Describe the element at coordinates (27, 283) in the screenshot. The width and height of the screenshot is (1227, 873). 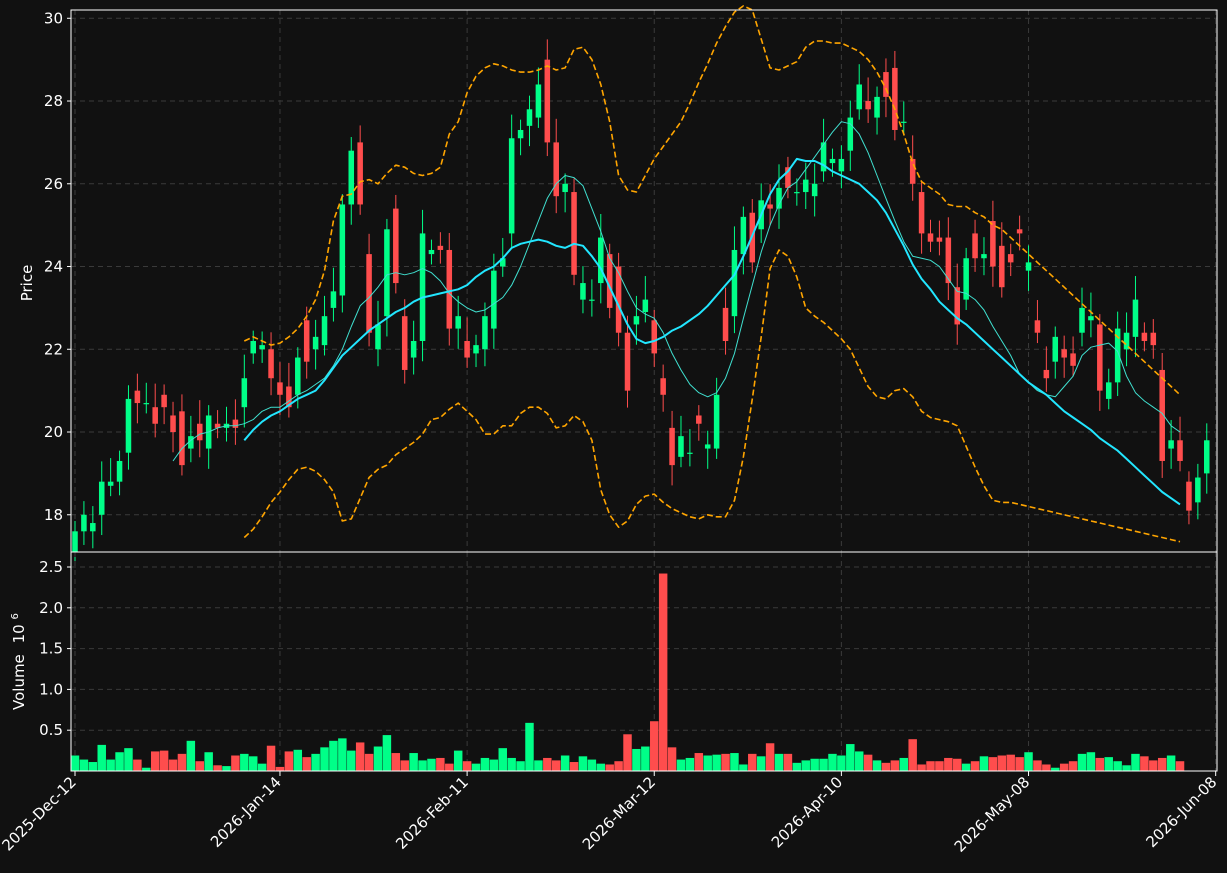
I see `price-axis-label: Price` at that location.